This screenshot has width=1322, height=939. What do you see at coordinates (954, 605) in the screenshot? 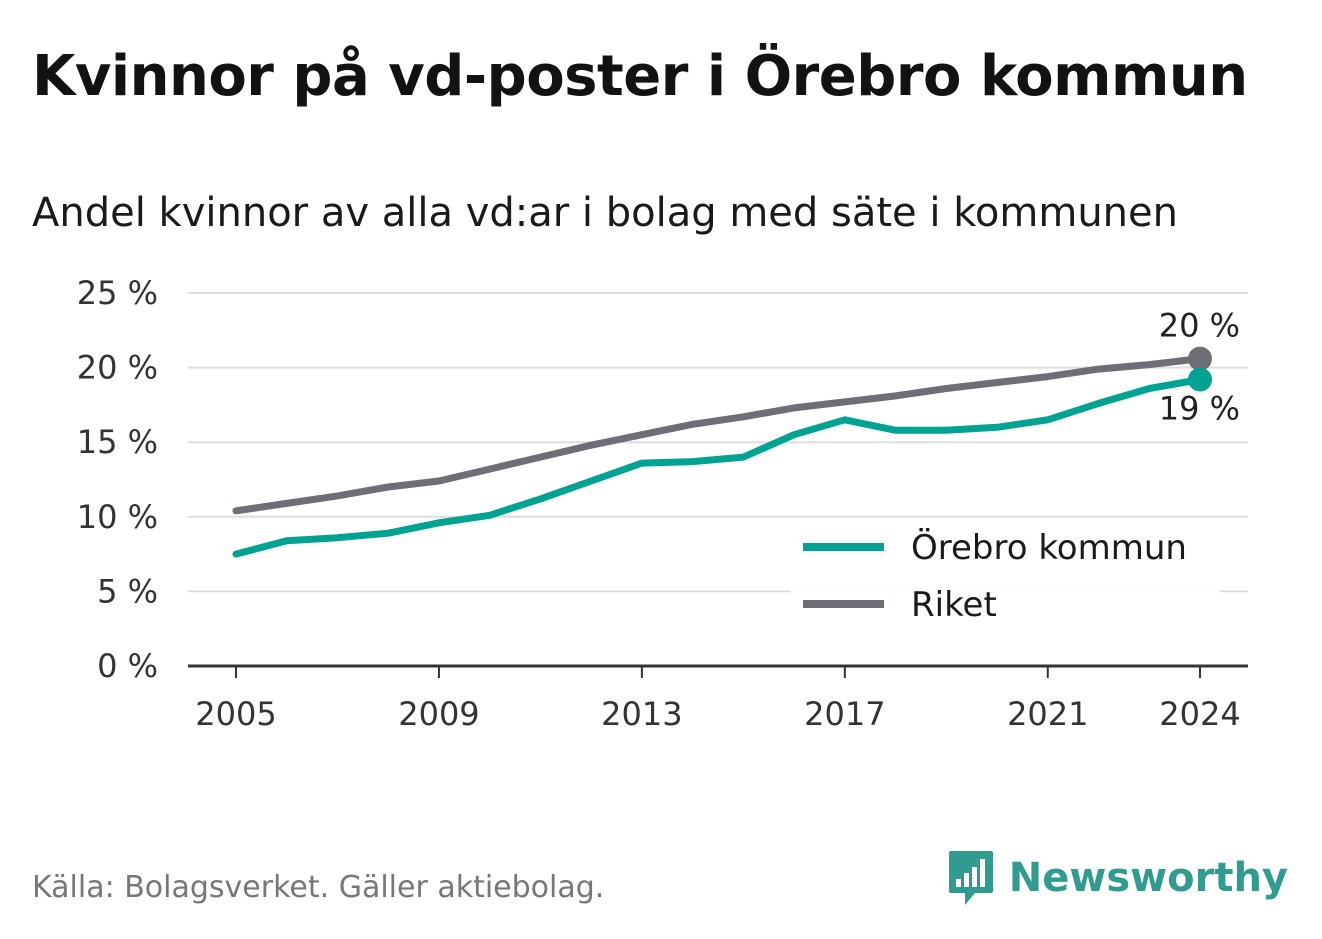
I see `legend-label: Riket` at bounding box center [954, 605].